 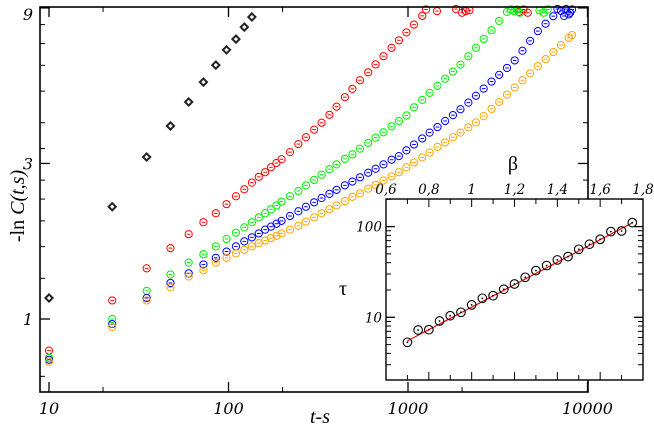 I want to click on y-axis-title: -ln C(t,s), so click(x=18, y=206).